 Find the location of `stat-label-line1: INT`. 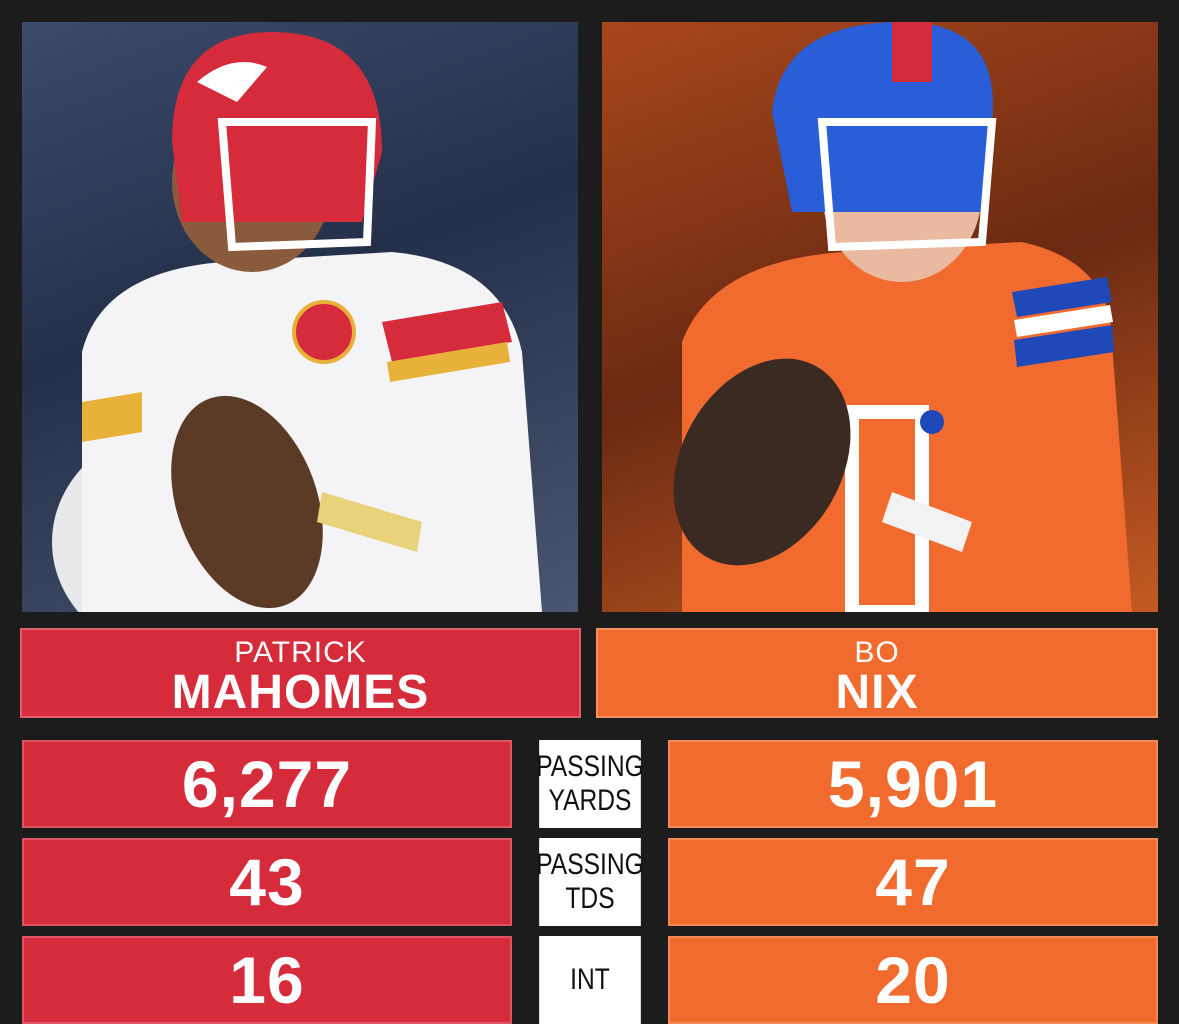

stat-label-line1: INT is located at coordinates (590, 979).